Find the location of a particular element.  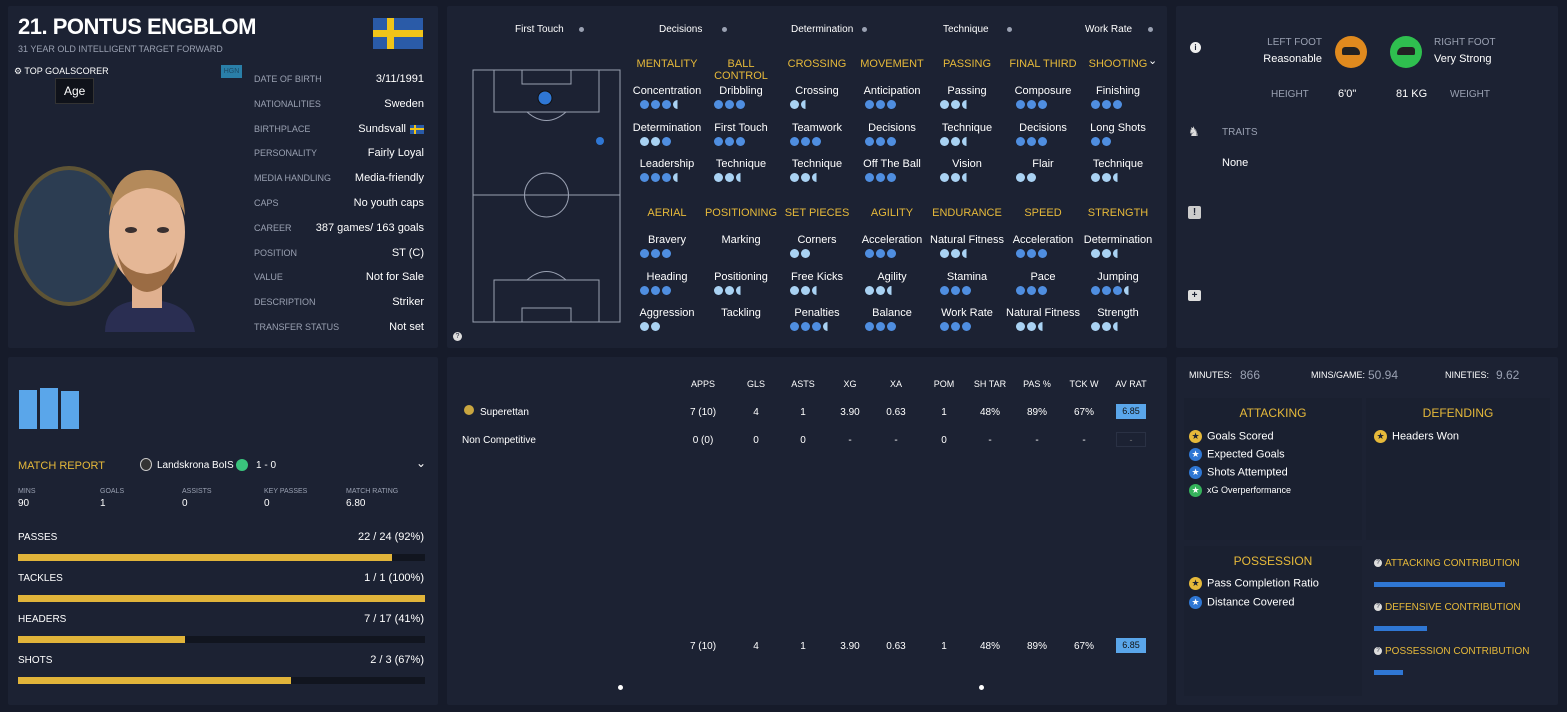

nation-flag is located at coordinates (398, 33).